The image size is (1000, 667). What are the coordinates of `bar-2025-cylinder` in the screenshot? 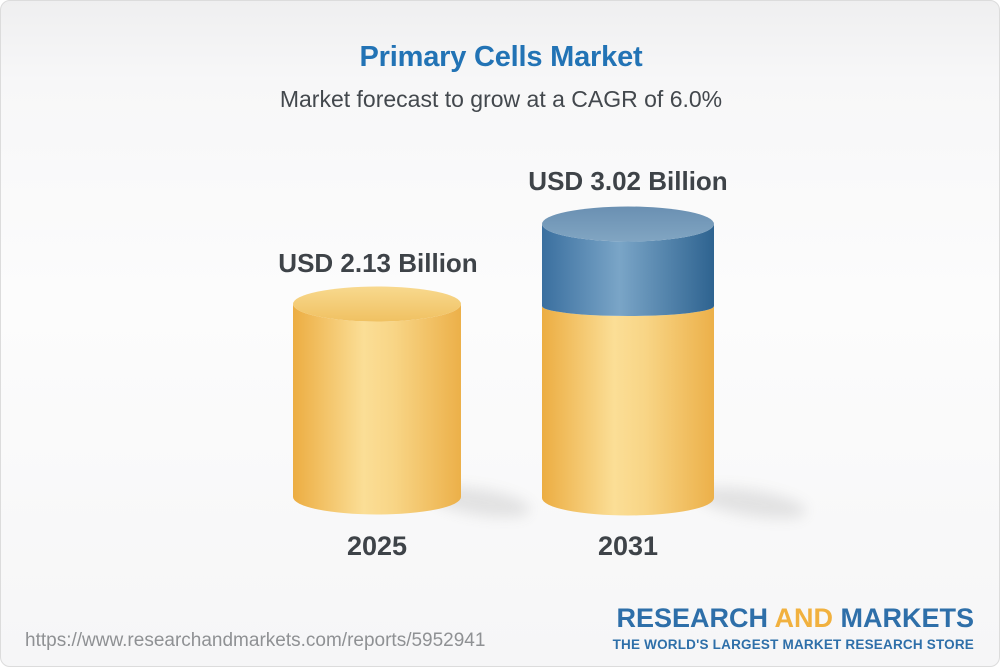 It's located at (377, 400).